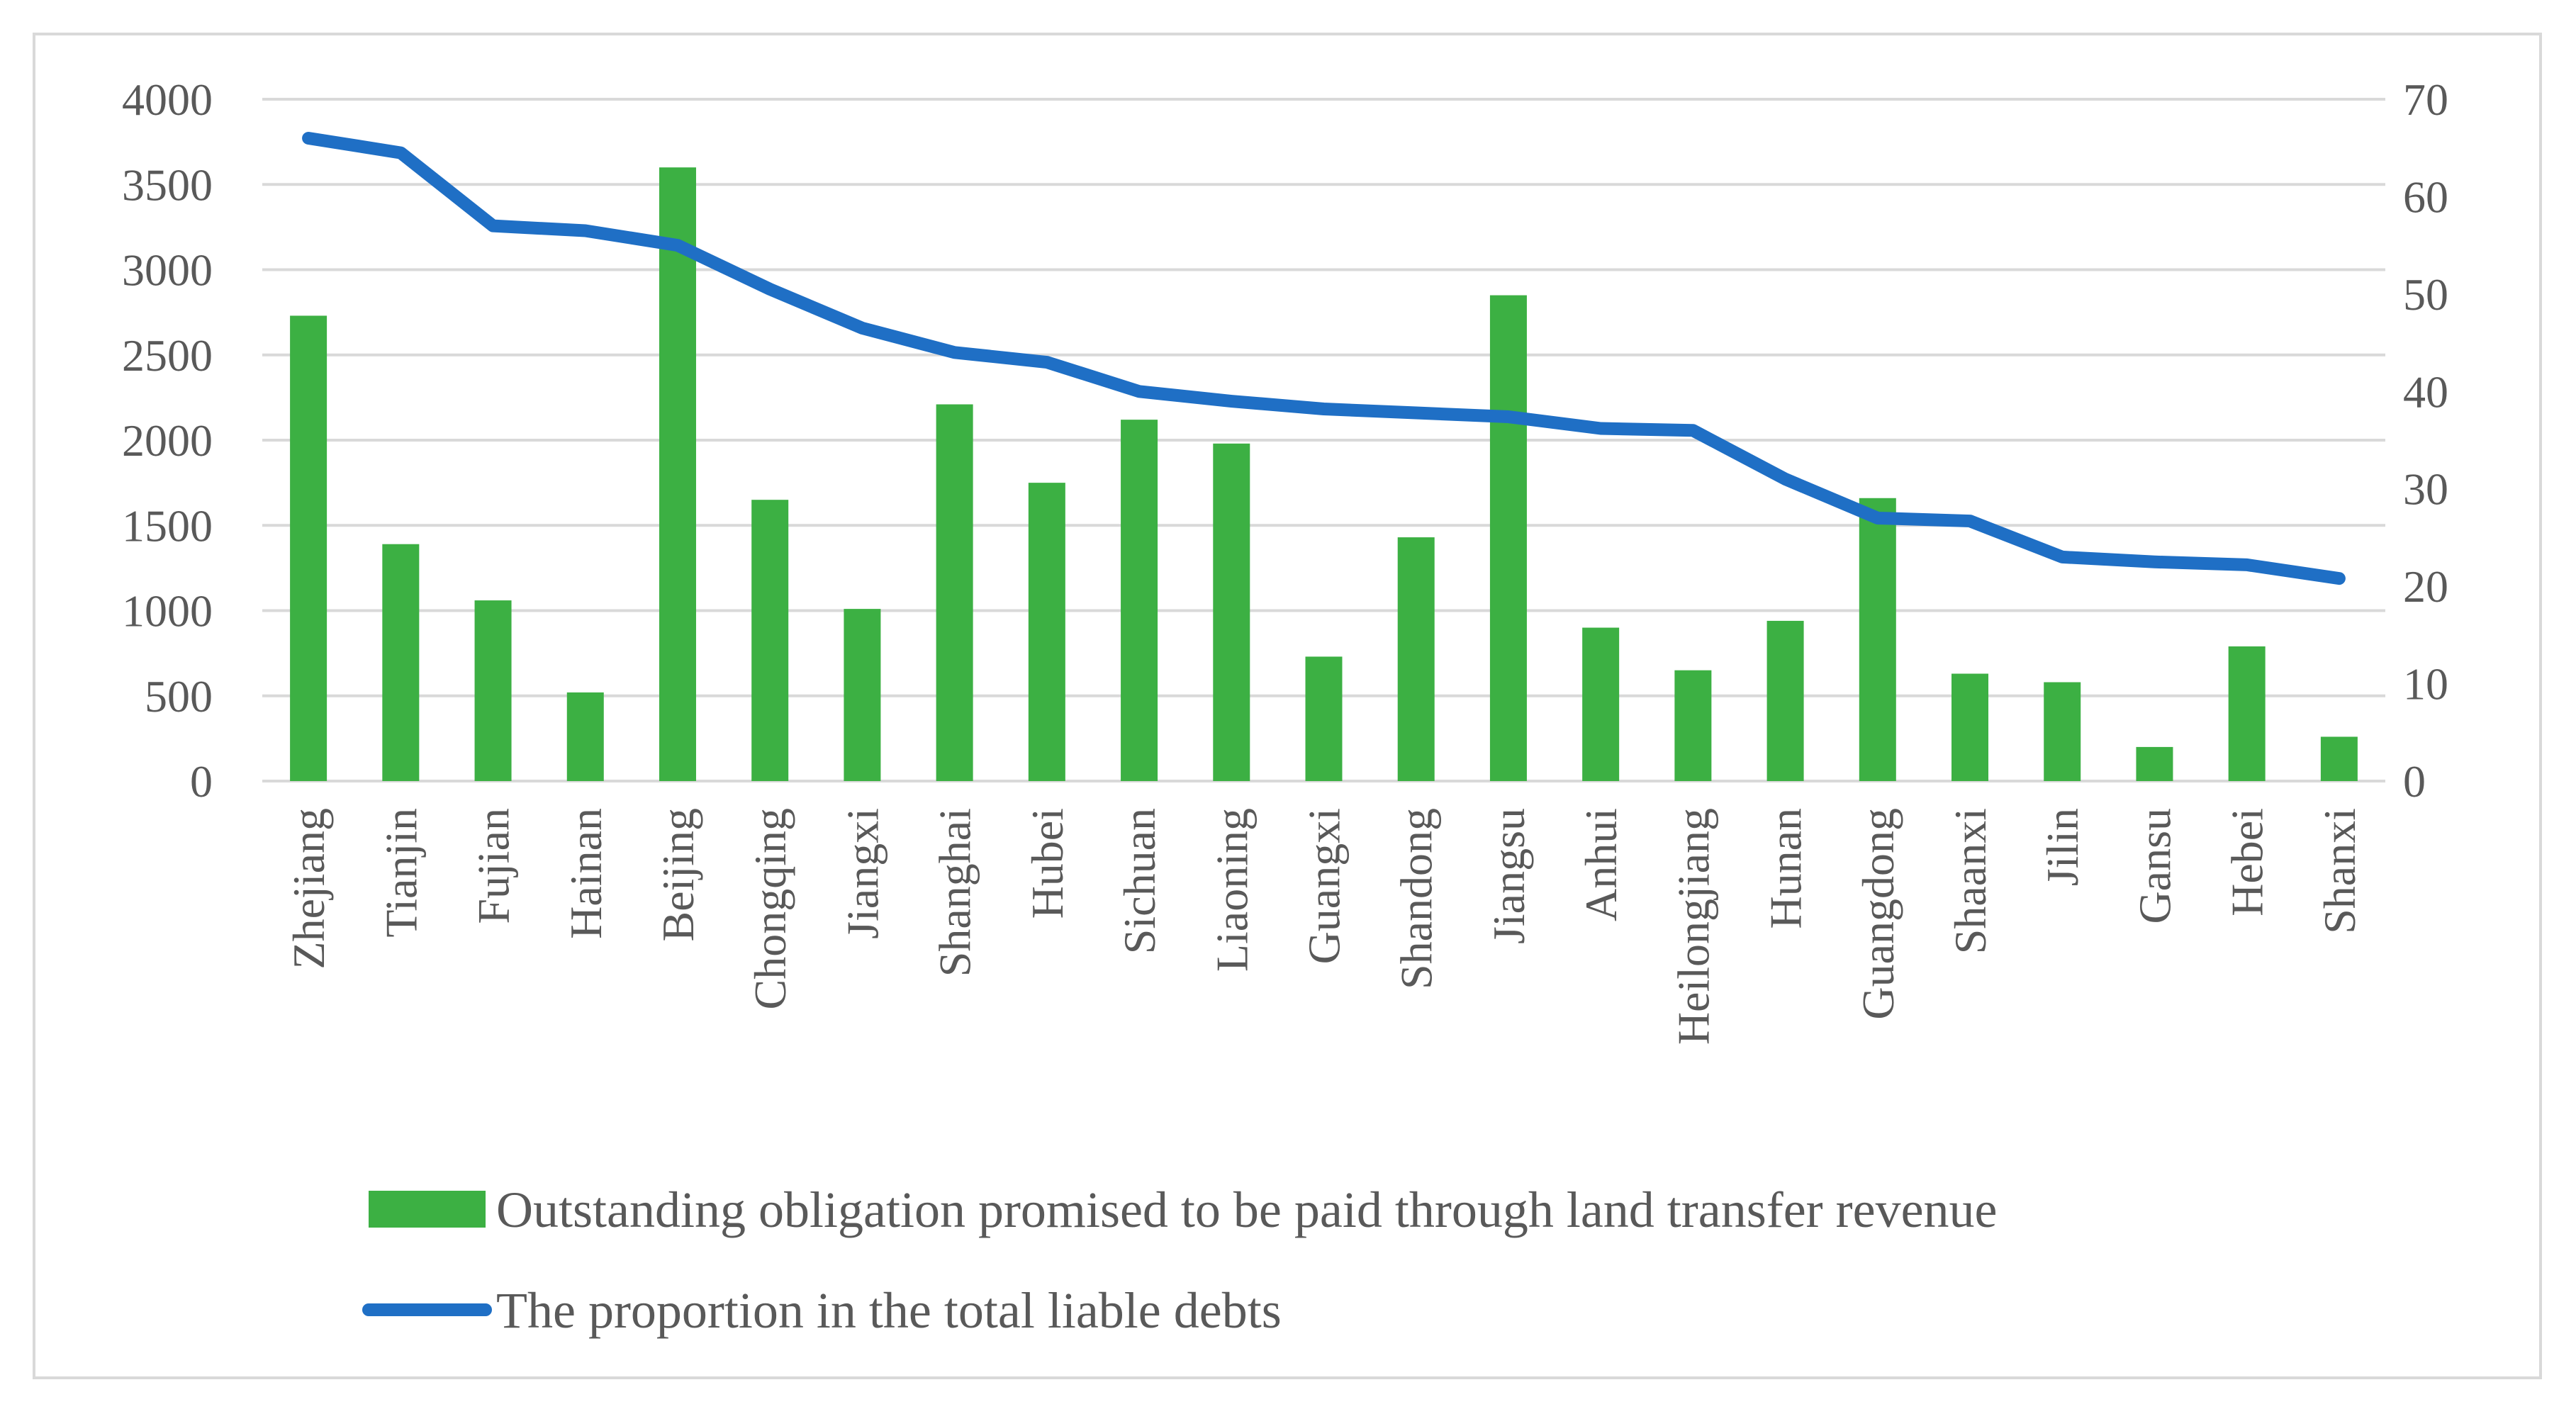 The image size is (2576, 1414). What do you see at coordinates (179, 696) in the screenshot?
I see `left-tick-label: 500` at bounding box center [179, 696].